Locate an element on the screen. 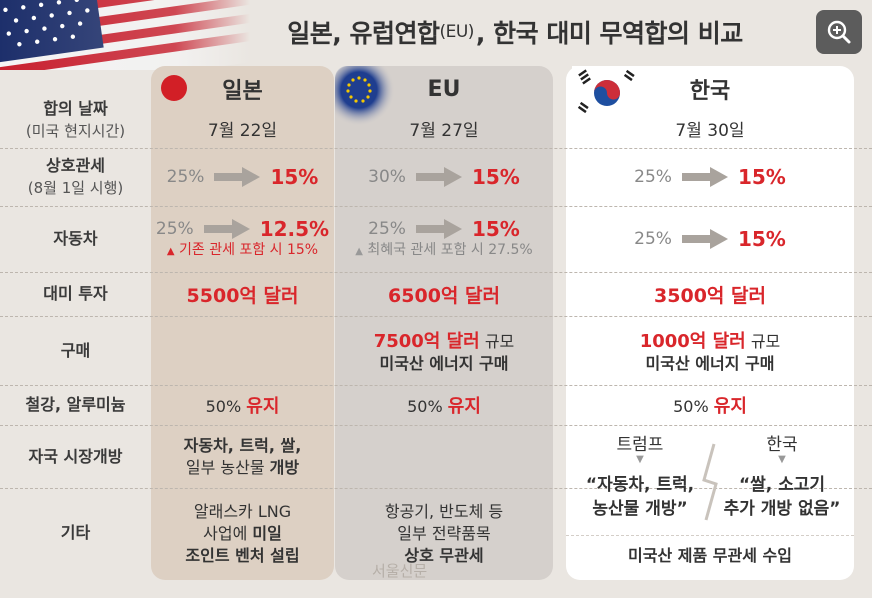  title-main: 일본, 유럽연합 is located at coordinates (363, 33).